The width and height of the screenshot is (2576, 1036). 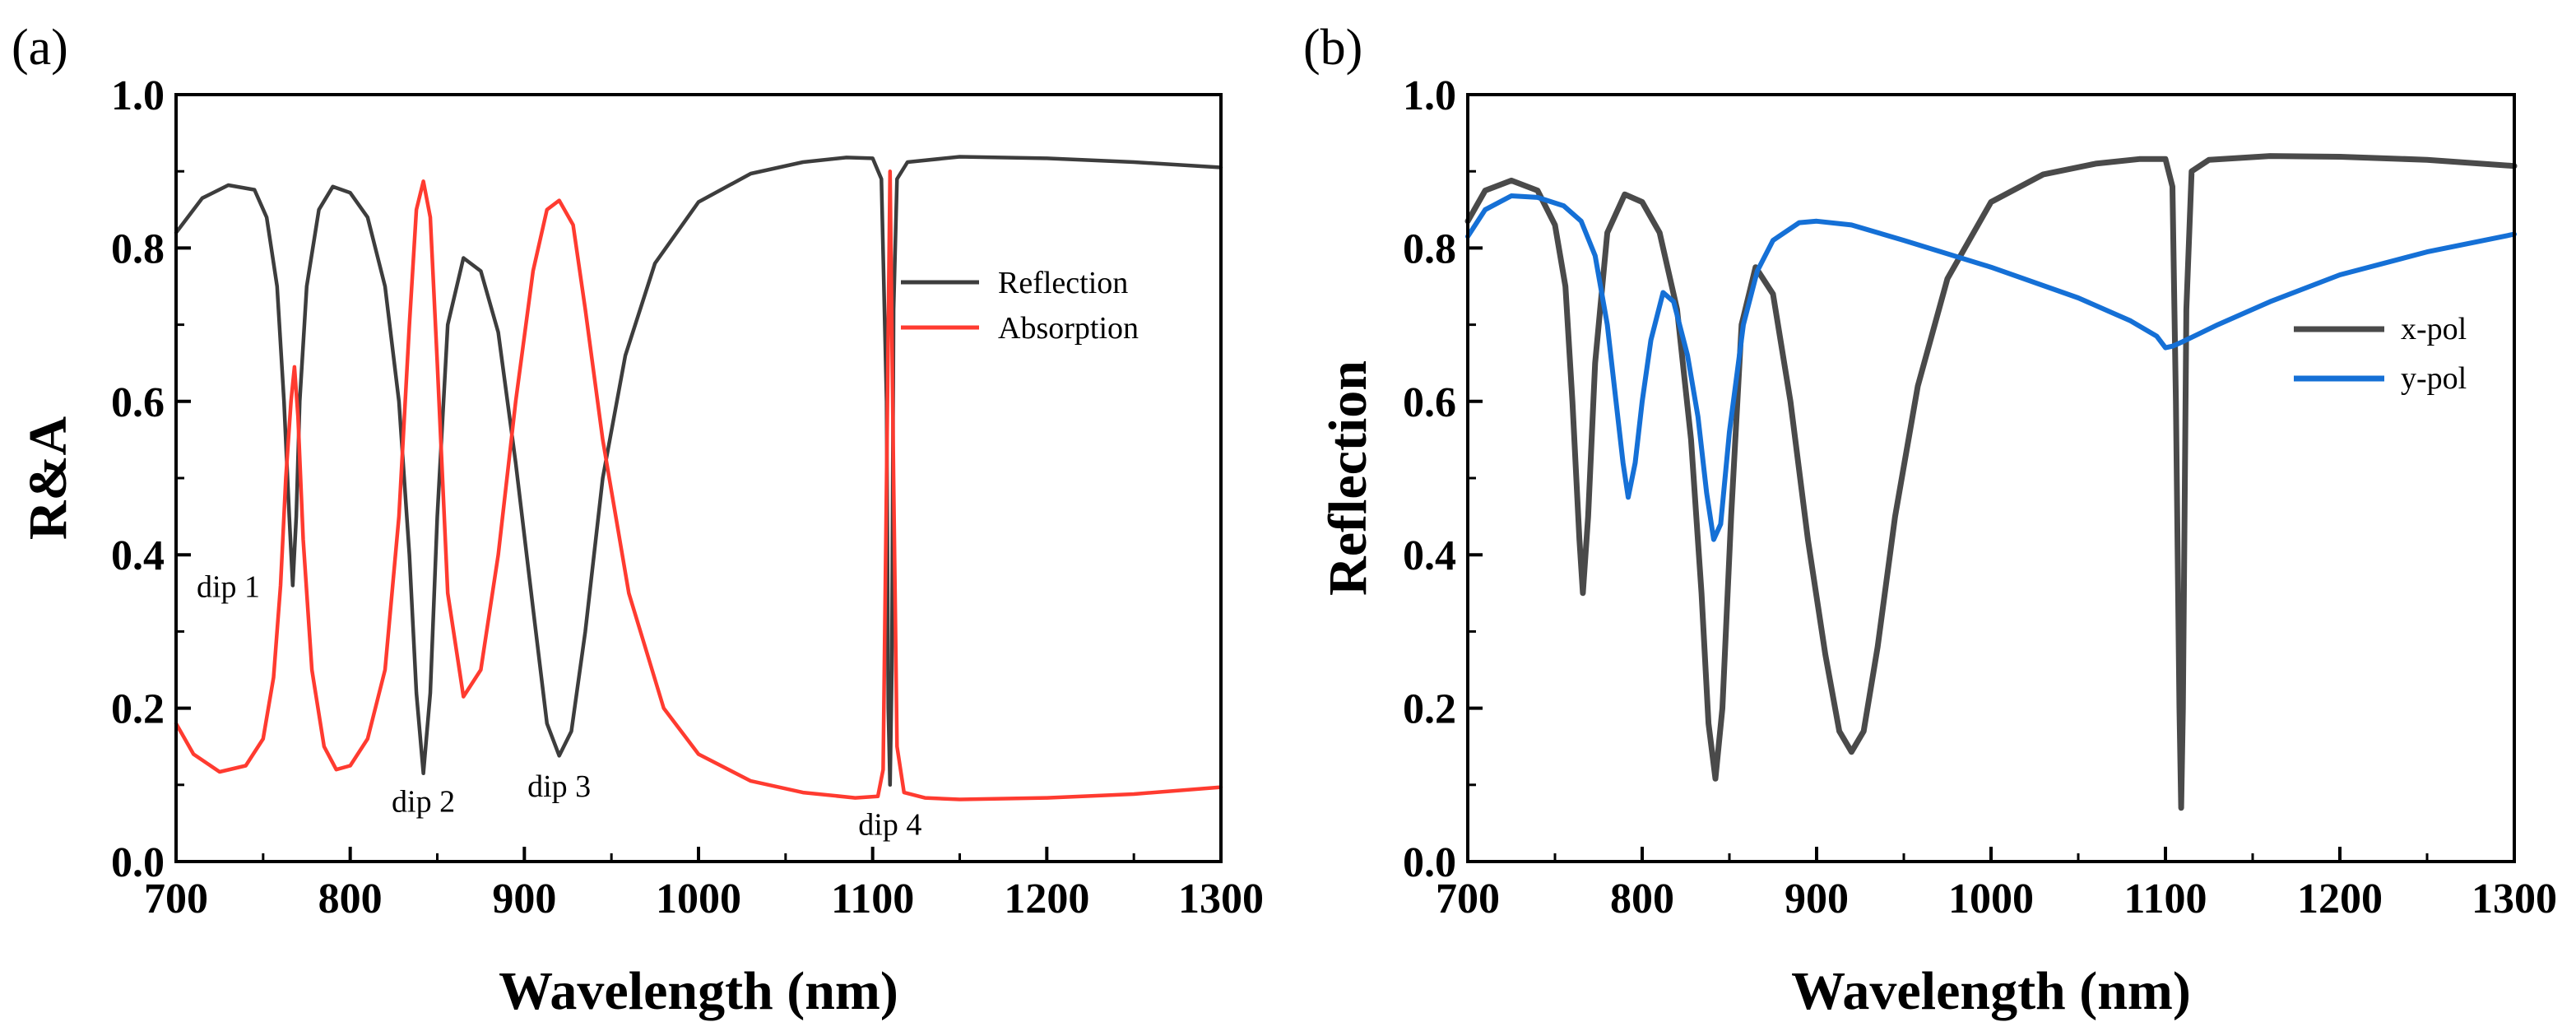 What do you see at coordinates (889, 824) in the screenshot?
I see `annotation-dip-4: dip 4` at bounding box center [889, 824].